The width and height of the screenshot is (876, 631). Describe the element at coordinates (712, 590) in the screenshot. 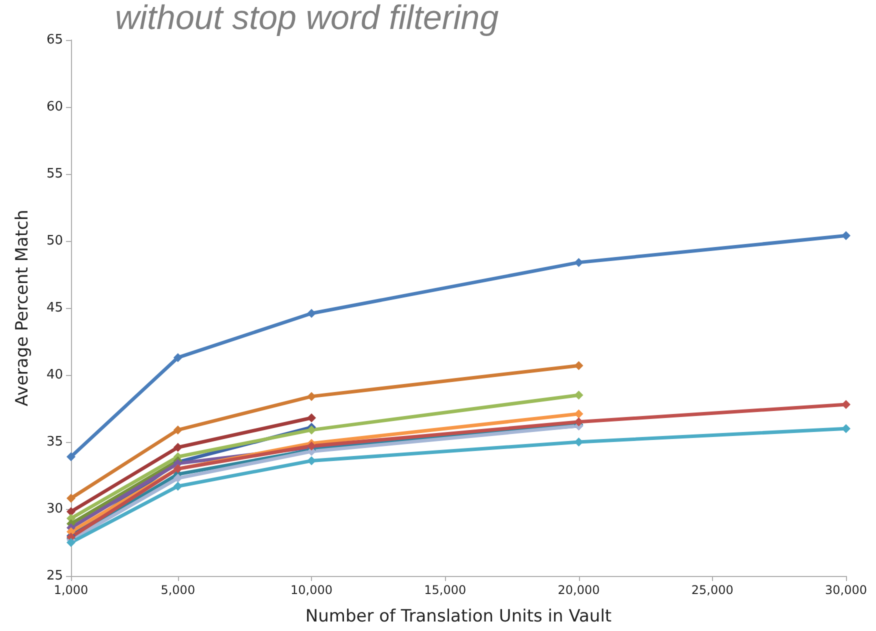

I see `x-tick-label: 25,000` at that location.